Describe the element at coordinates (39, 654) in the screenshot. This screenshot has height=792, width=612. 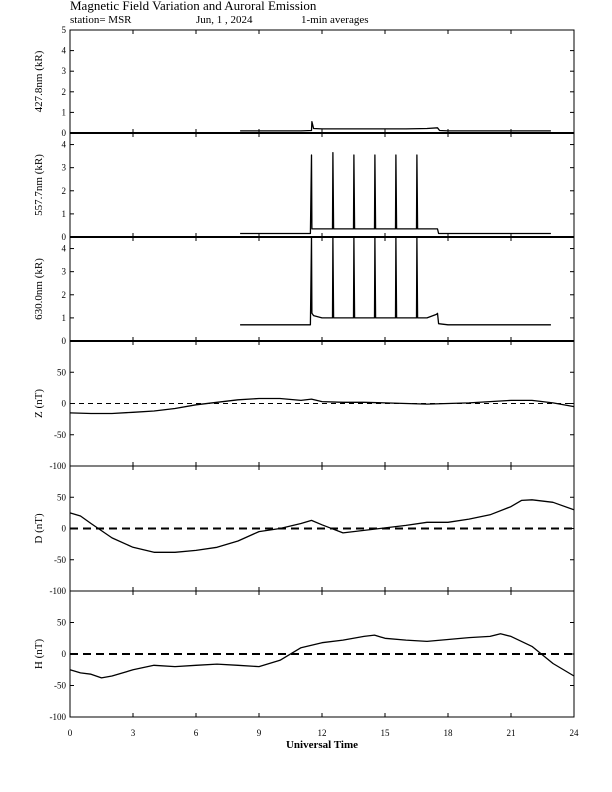
I see `y-axis-label-H: H (nT)` at that location.